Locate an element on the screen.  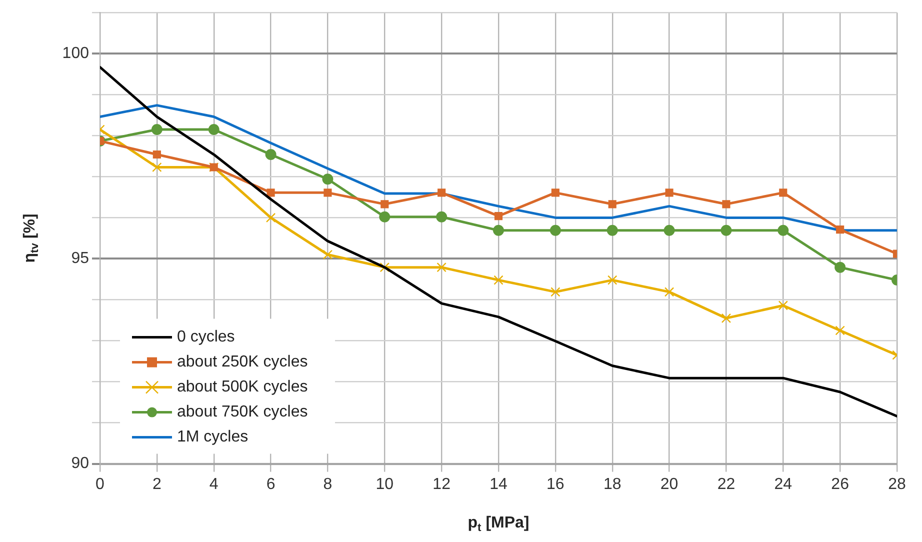
x-tick-label: 16 is located at coordinates (555, 484).